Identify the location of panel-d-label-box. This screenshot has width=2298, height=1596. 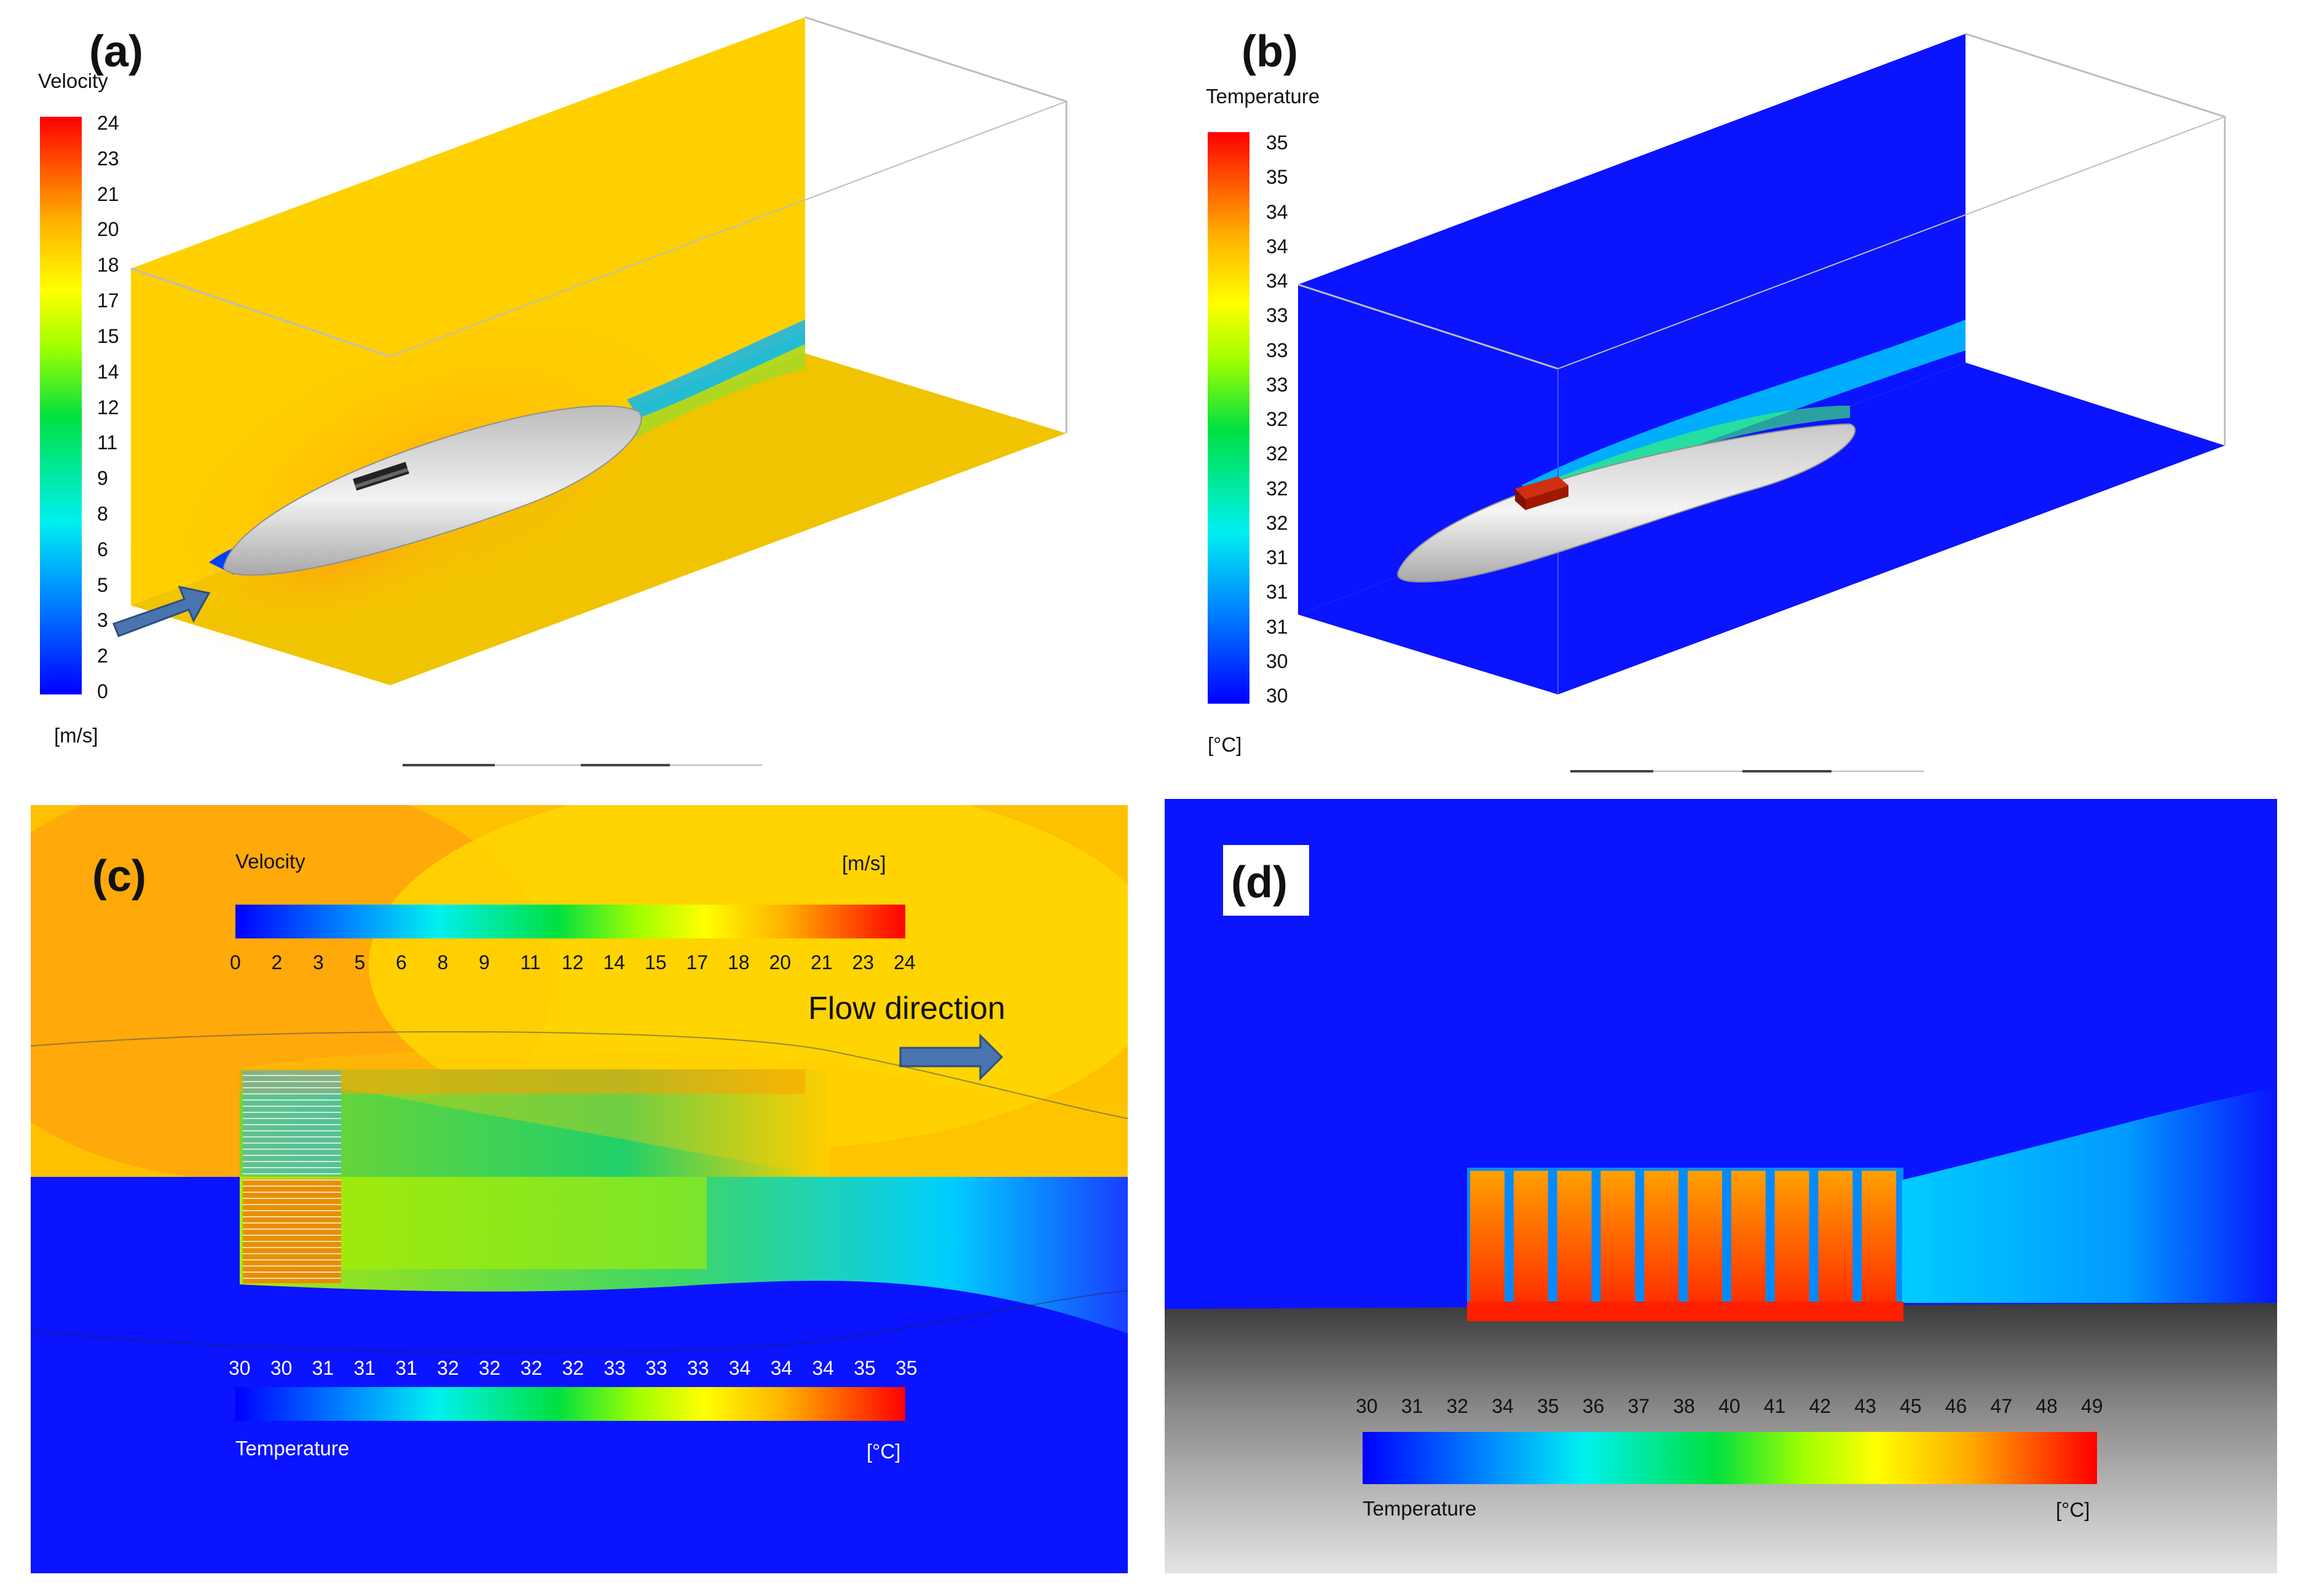
(1266, 881).